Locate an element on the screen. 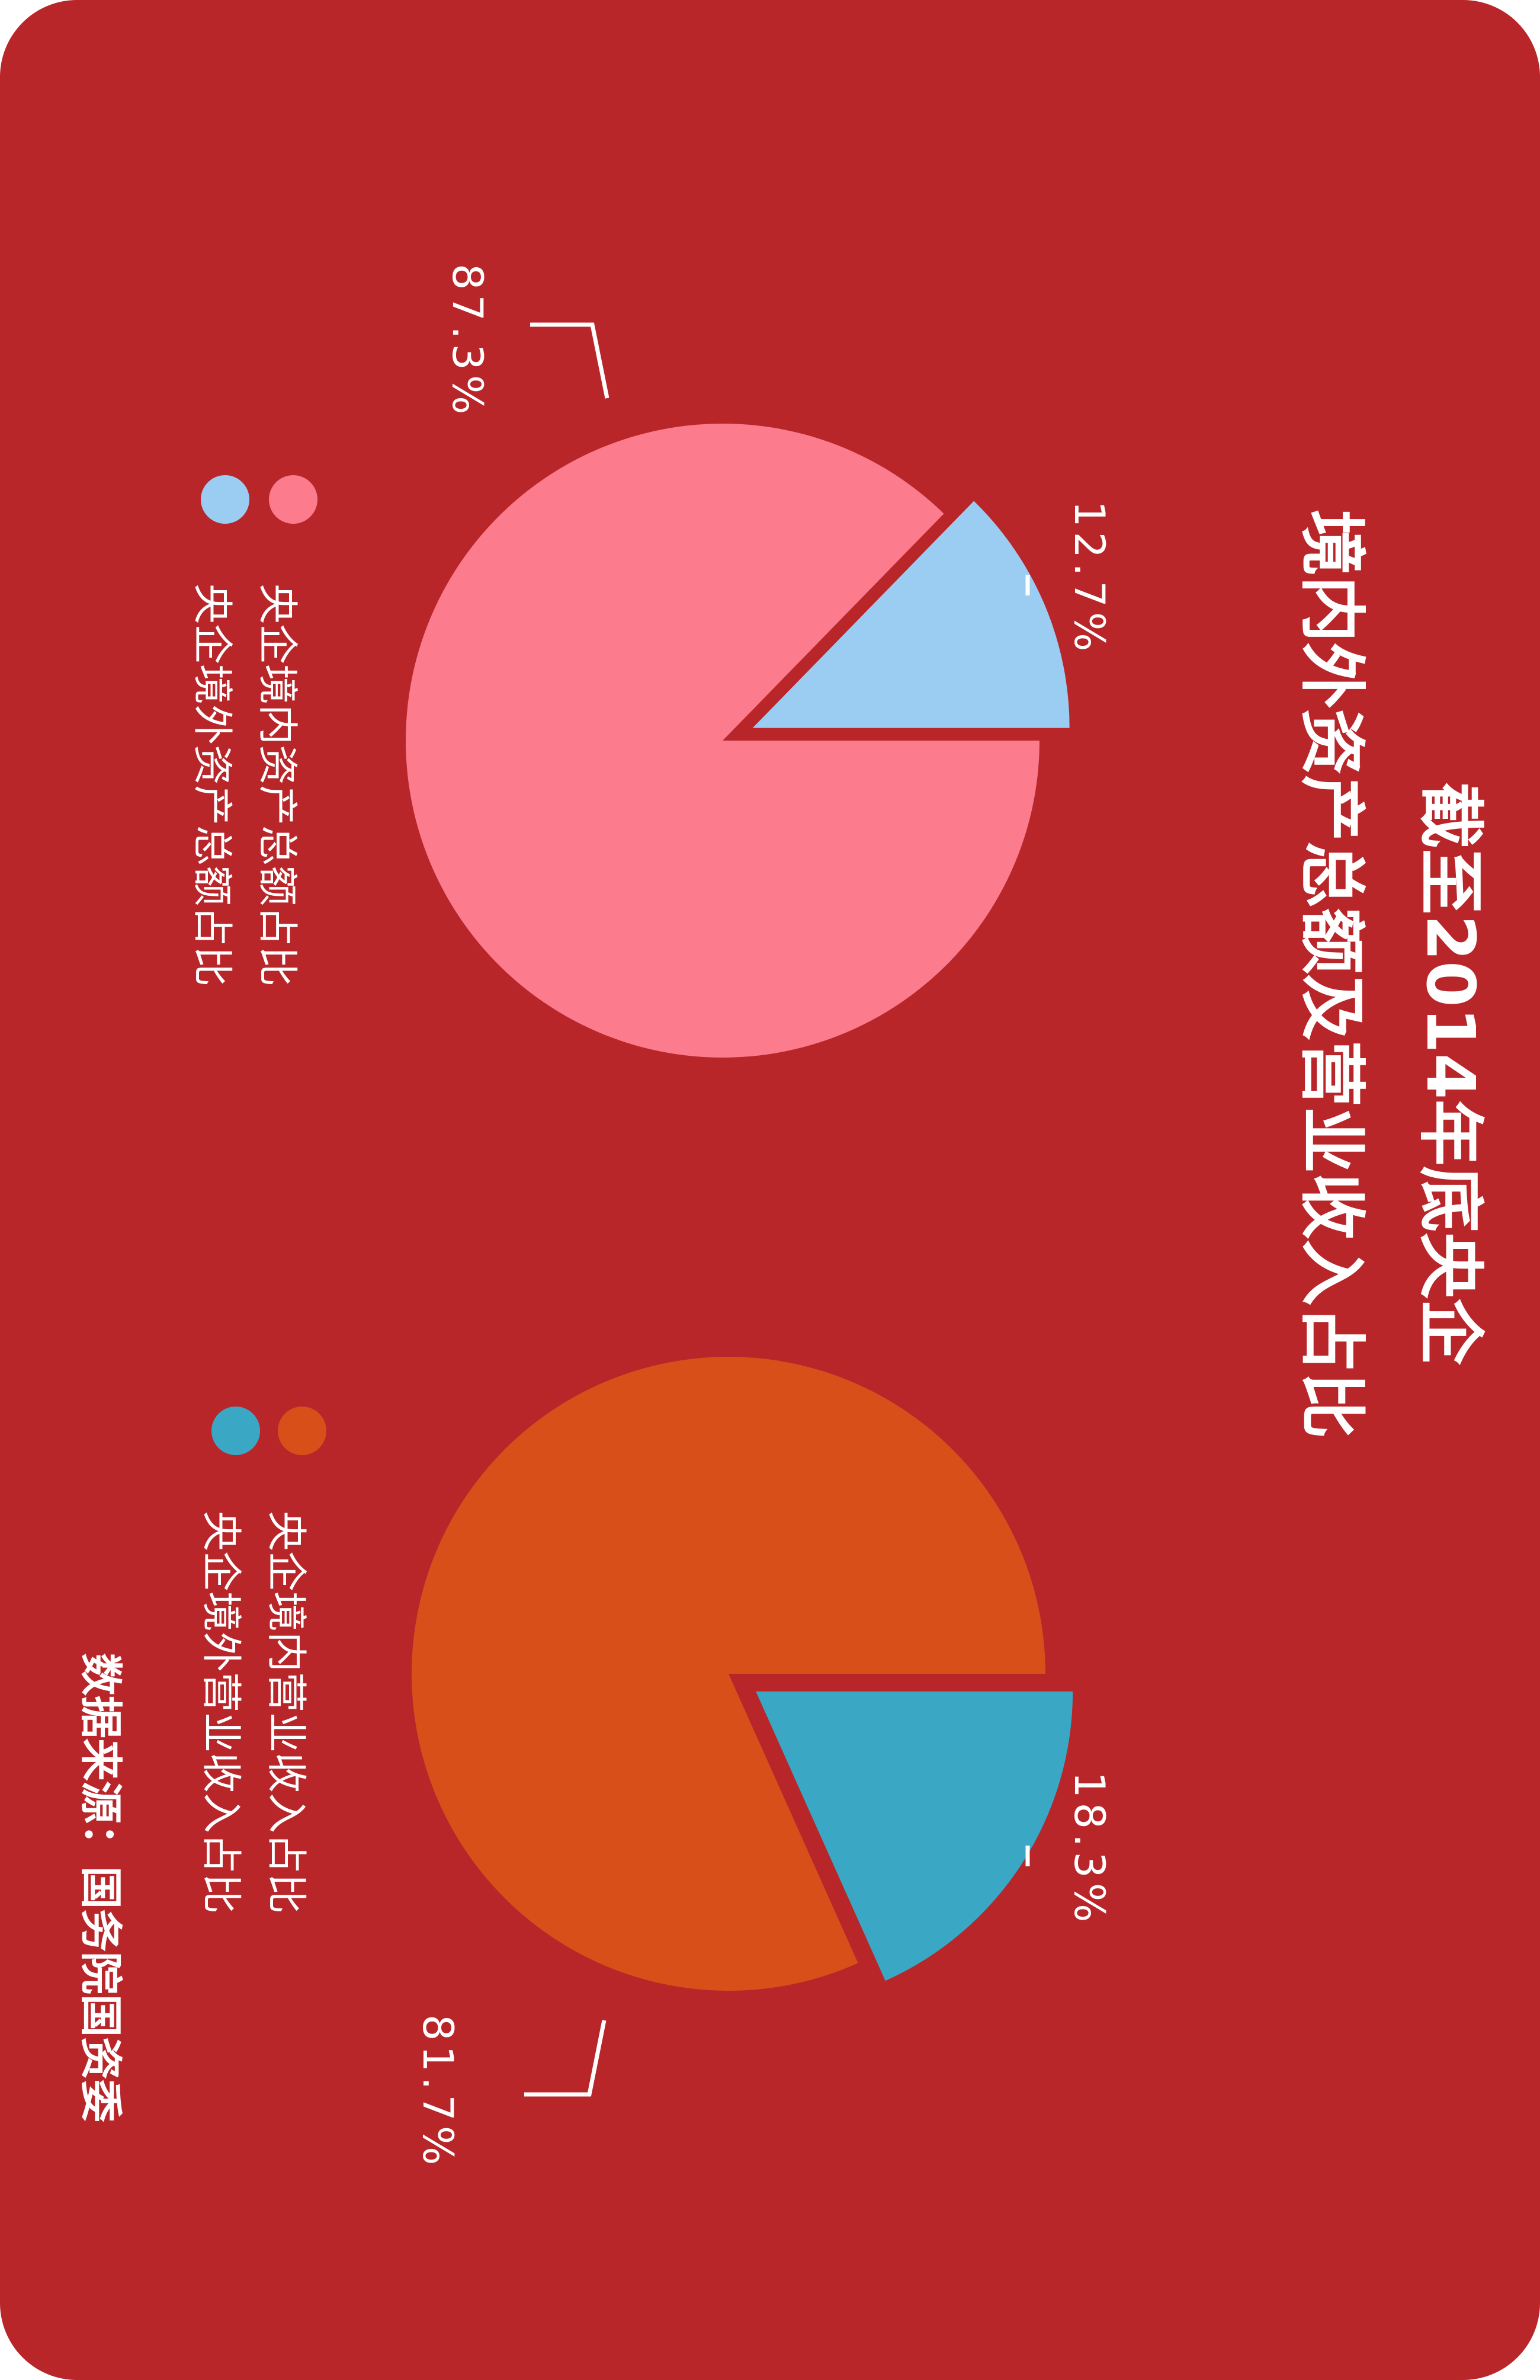 This screenshot has width=1540, height=2380. pie-chart-assets is located at coordinates (738, 741).